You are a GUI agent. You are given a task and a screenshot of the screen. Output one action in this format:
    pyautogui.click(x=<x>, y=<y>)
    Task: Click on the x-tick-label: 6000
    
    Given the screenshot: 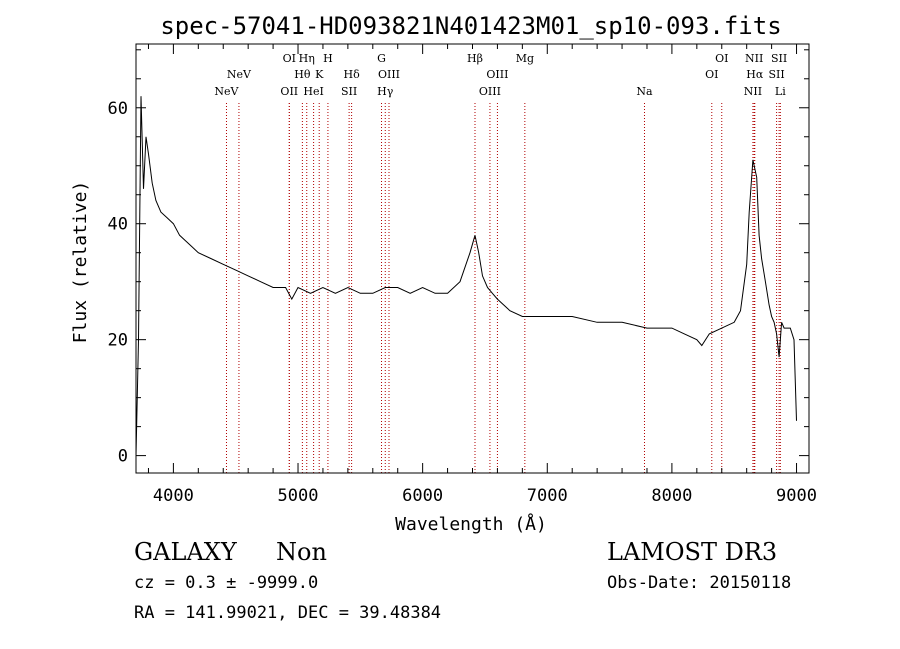 What is the action you would take?
    pyautogui.click(x=422, y=496)
    